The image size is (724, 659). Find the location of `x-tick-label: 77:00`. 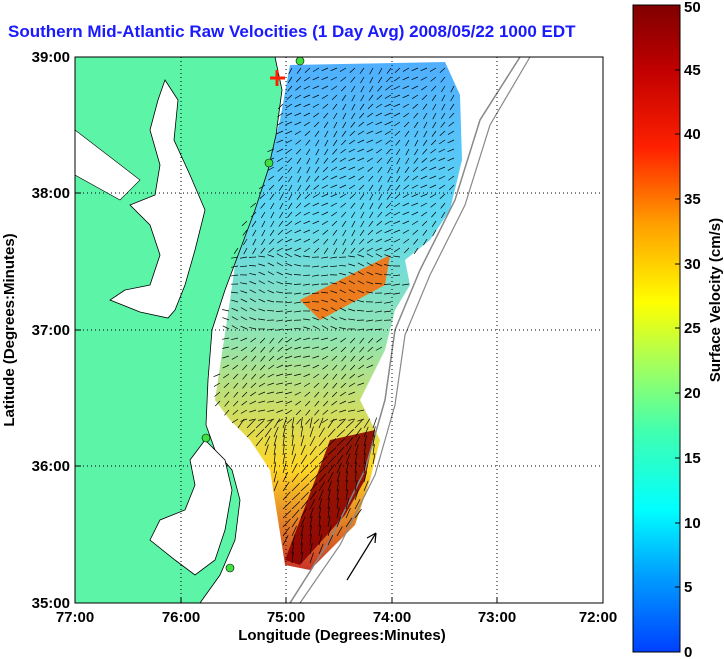

x-tick-label: 77:00 is located at coordinates (75, 617).